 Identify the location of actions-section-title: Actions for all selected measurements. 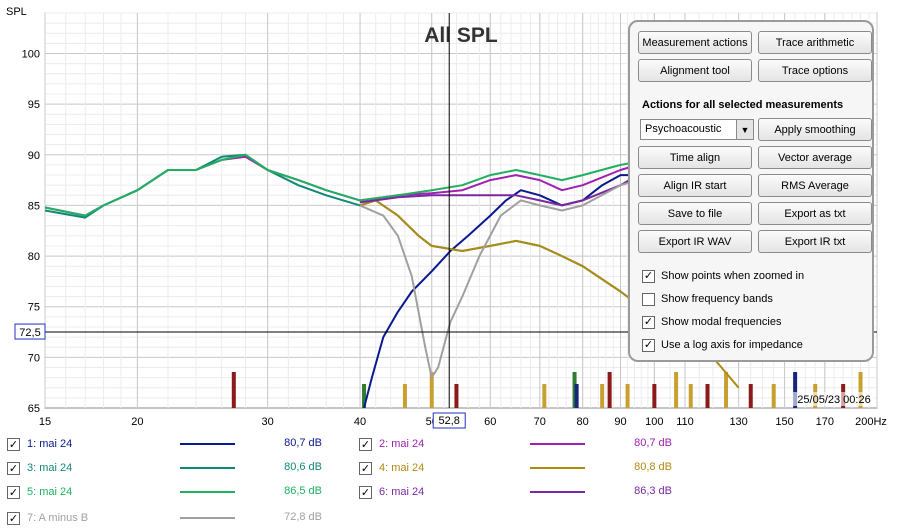
(743, 105).